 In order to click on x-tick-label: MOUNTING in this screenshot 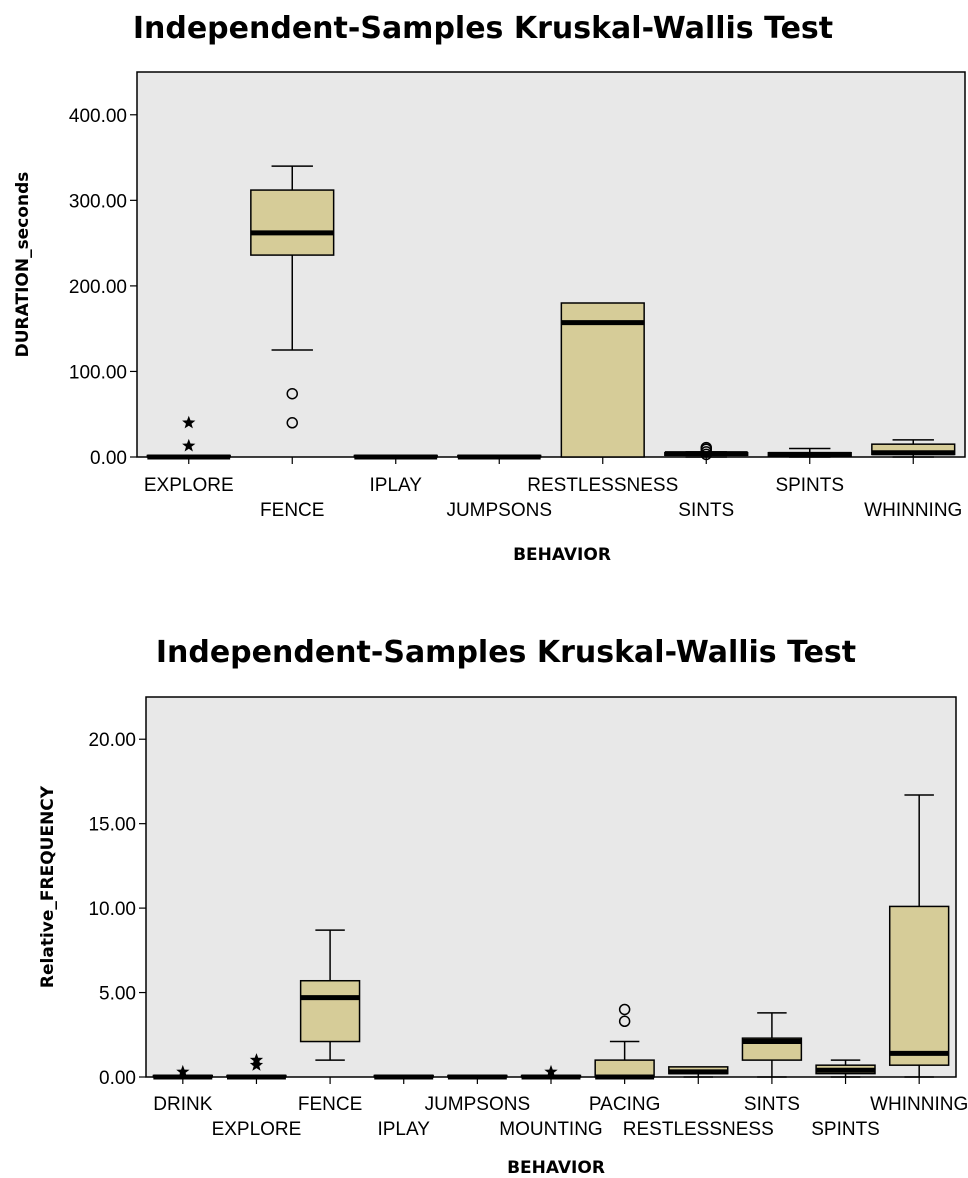, I will do `click(550, 1129)`.